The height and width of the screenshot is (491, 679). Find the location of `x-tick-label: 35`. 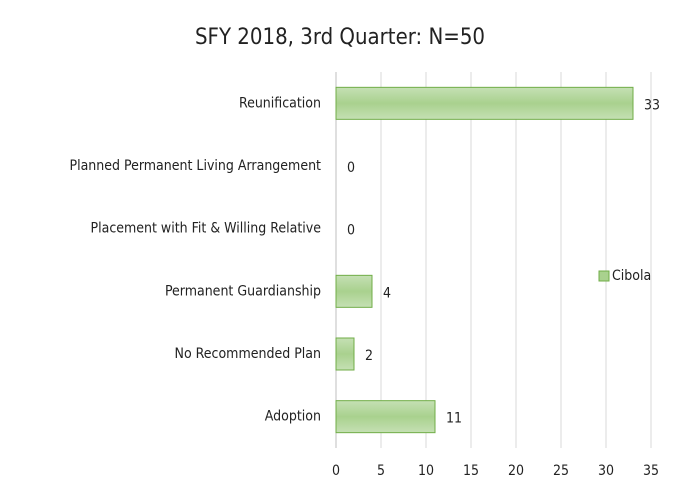

x-tick-label: 35 is located at coordinates (651, 471).